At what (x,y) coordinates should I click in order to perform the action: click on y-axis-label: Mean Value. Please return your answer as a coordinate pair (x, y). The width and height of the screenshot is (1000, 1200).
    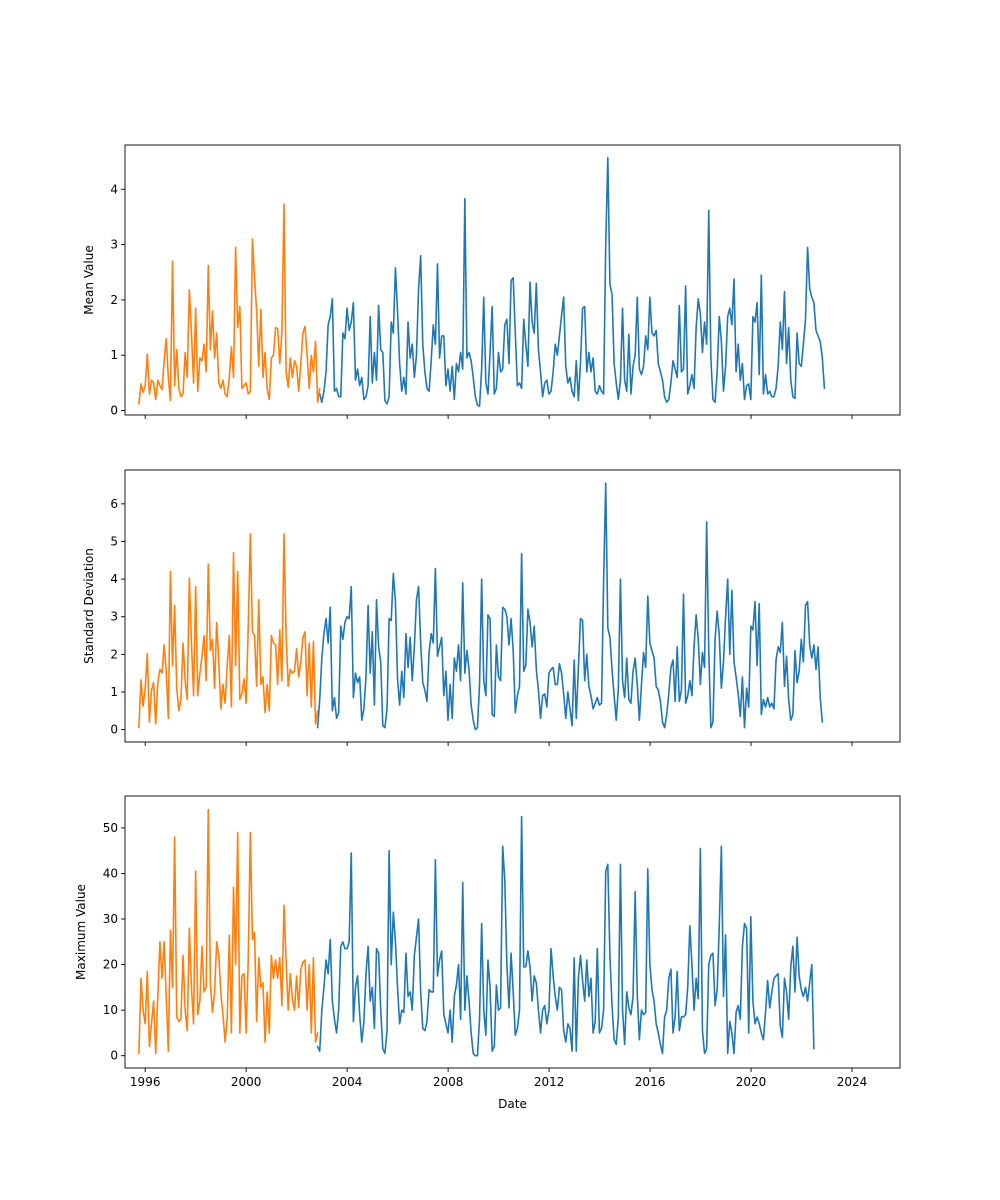
    Looking at the image, I should click on (89, 279).